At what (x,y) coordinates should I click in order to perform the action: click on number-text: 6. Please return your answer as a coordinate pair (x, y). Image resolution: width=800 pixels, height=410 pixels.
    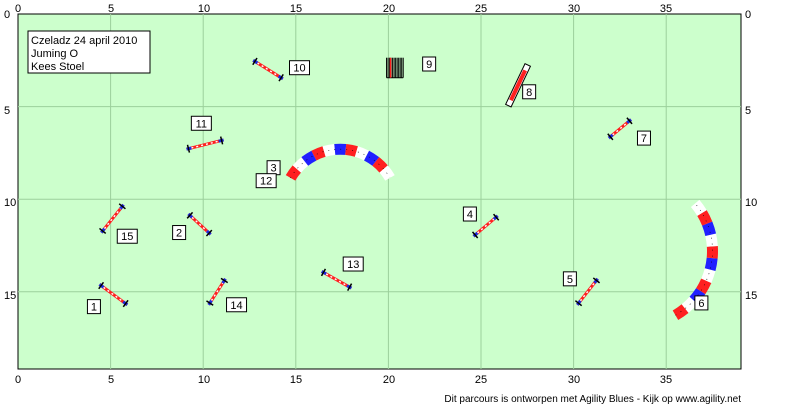
    Looking at the image, I should click on (701, 304).